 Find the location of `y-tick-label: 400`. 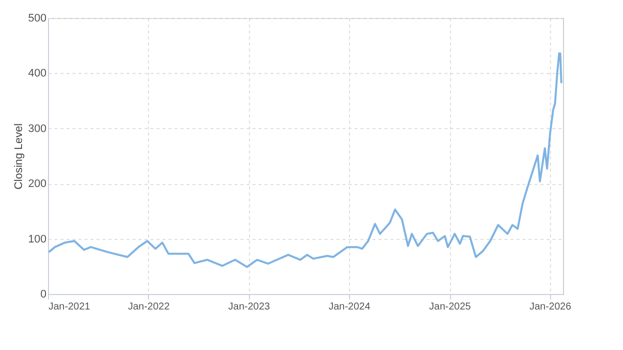

y-tick-label: 400 is located at coordinates (37, 74).